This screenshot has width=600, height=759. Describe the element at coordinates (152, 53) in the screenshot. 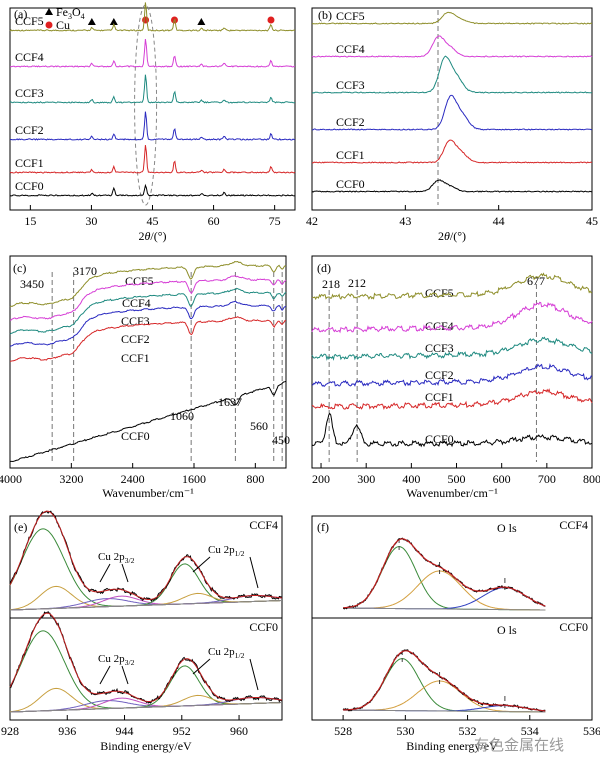

I see `series-line-a-CCF4` at that location.